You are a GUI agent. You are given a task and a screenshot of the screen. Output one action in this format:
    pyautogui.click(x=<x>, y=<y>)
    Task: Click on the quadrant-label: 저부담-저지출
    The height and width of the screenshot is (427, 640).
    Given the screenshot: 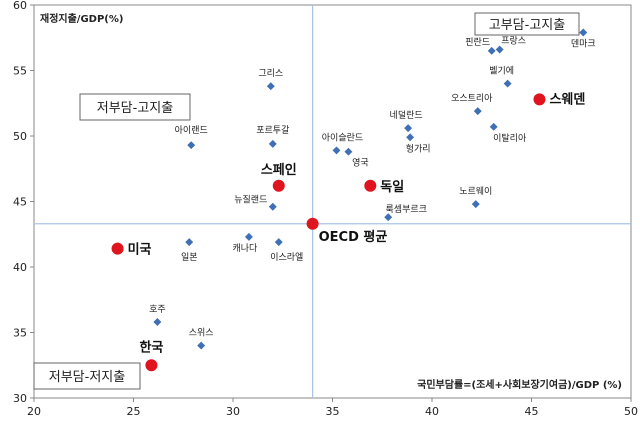 What is the action you would take?
    pyautogui.click(x=87, y=377)
    